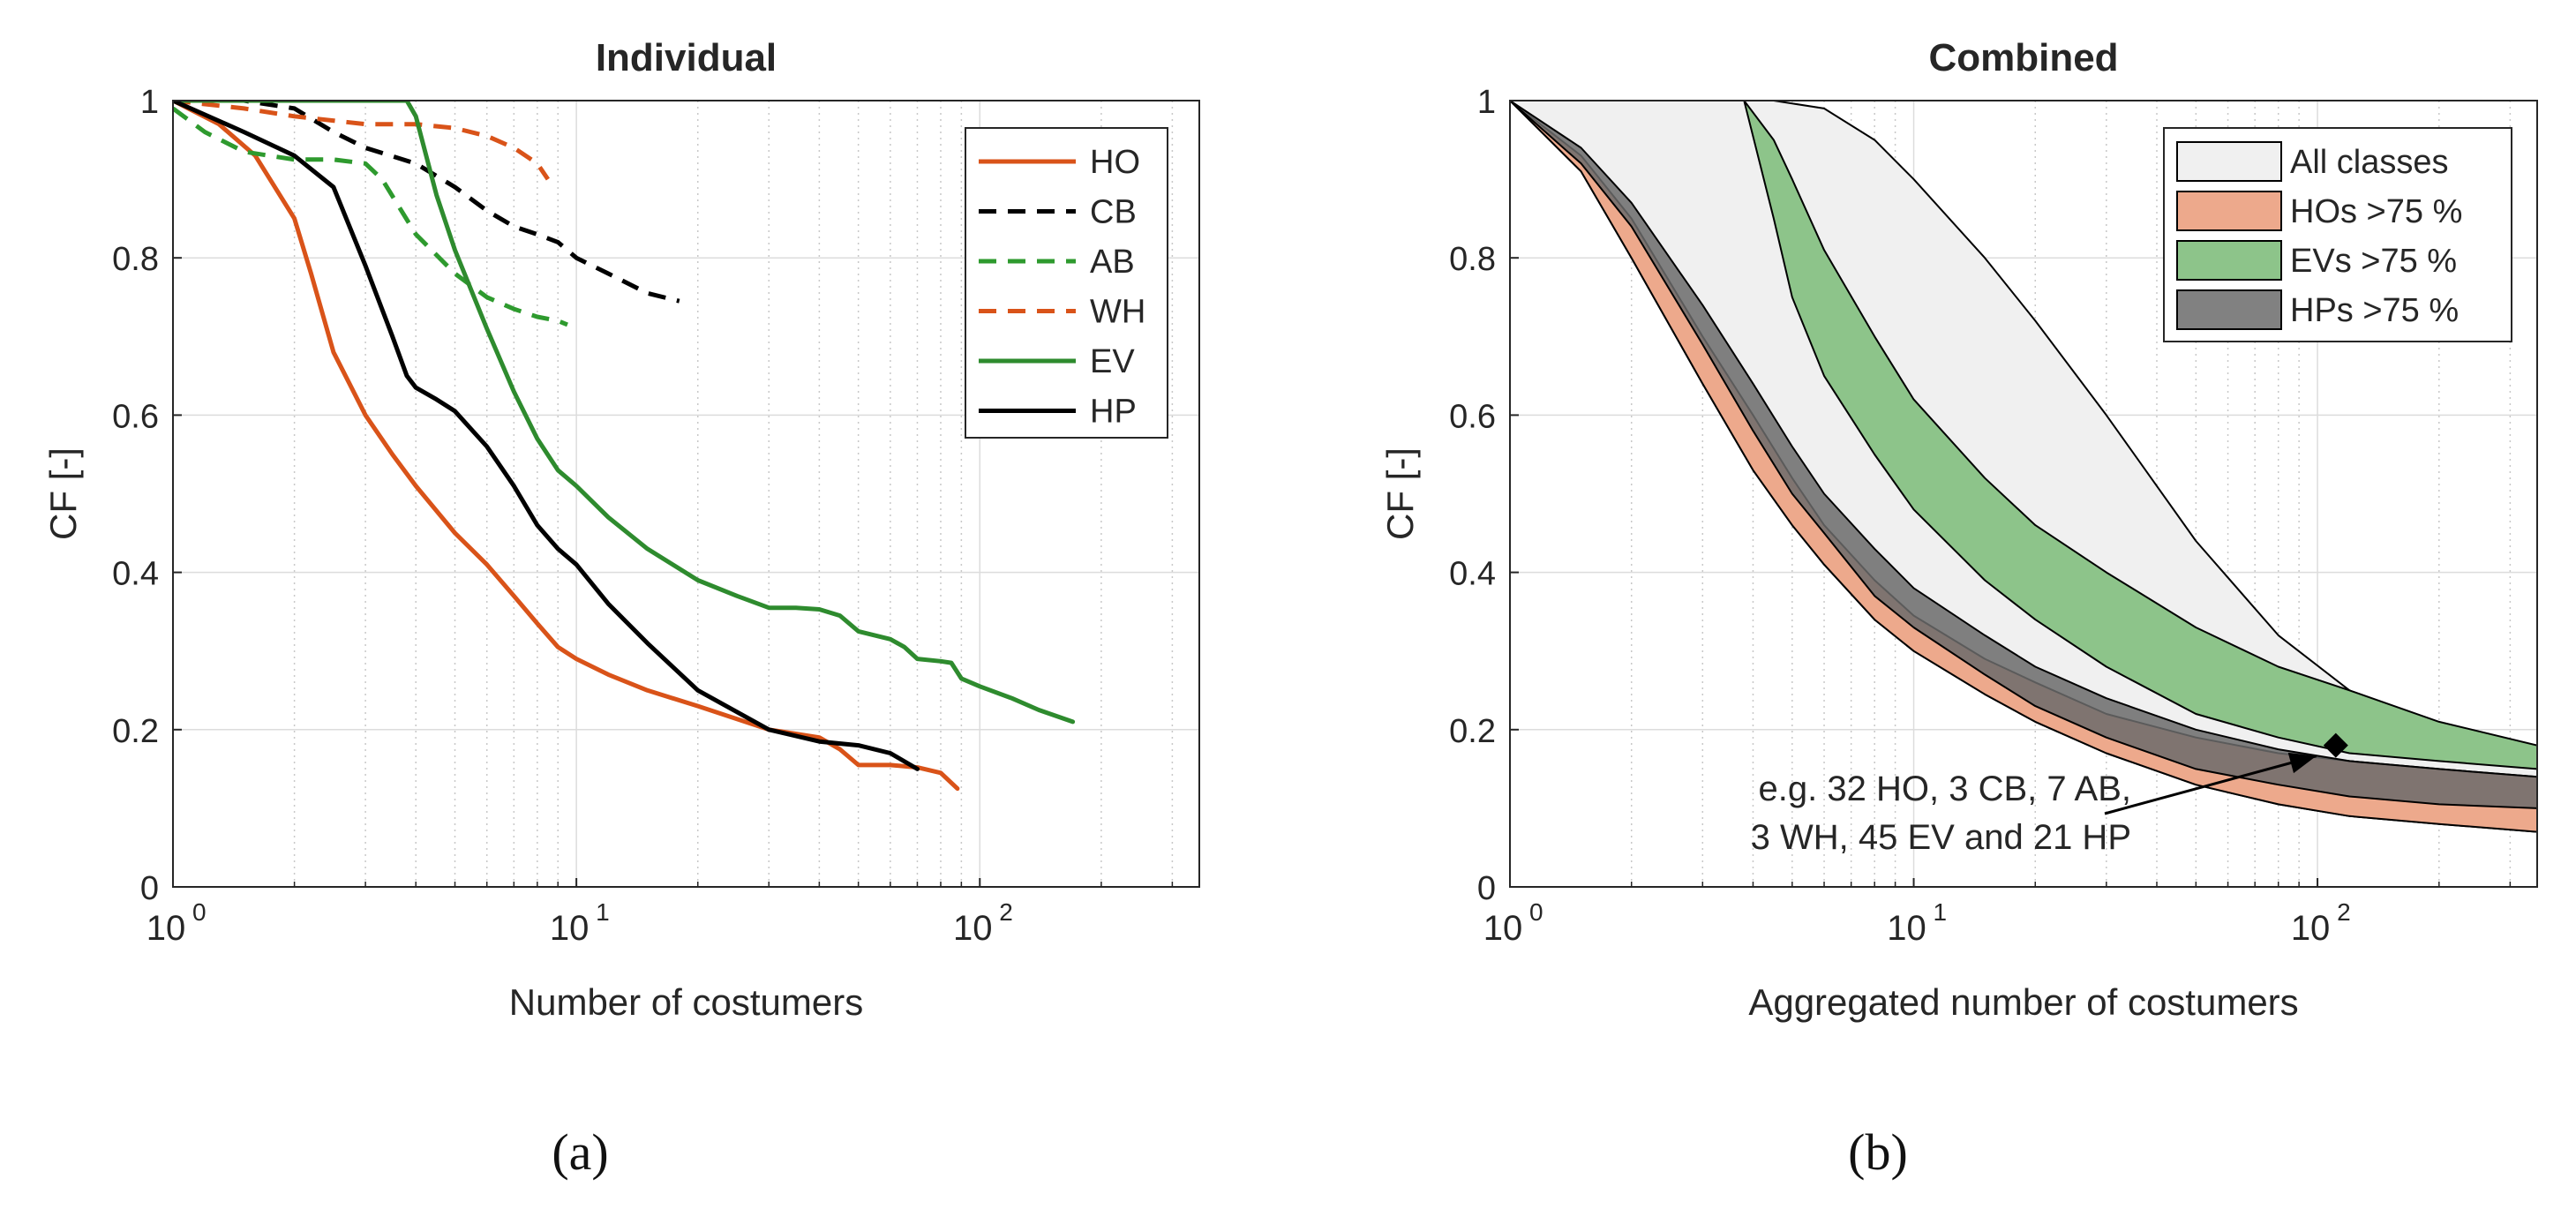 Image resolution: width=2576 pixels, height=1209 pixels. What do you see at coordinates (2369, 162) in the screenshot?
I see `legend-label-all: All classes` at bounding box center [2369, 162].